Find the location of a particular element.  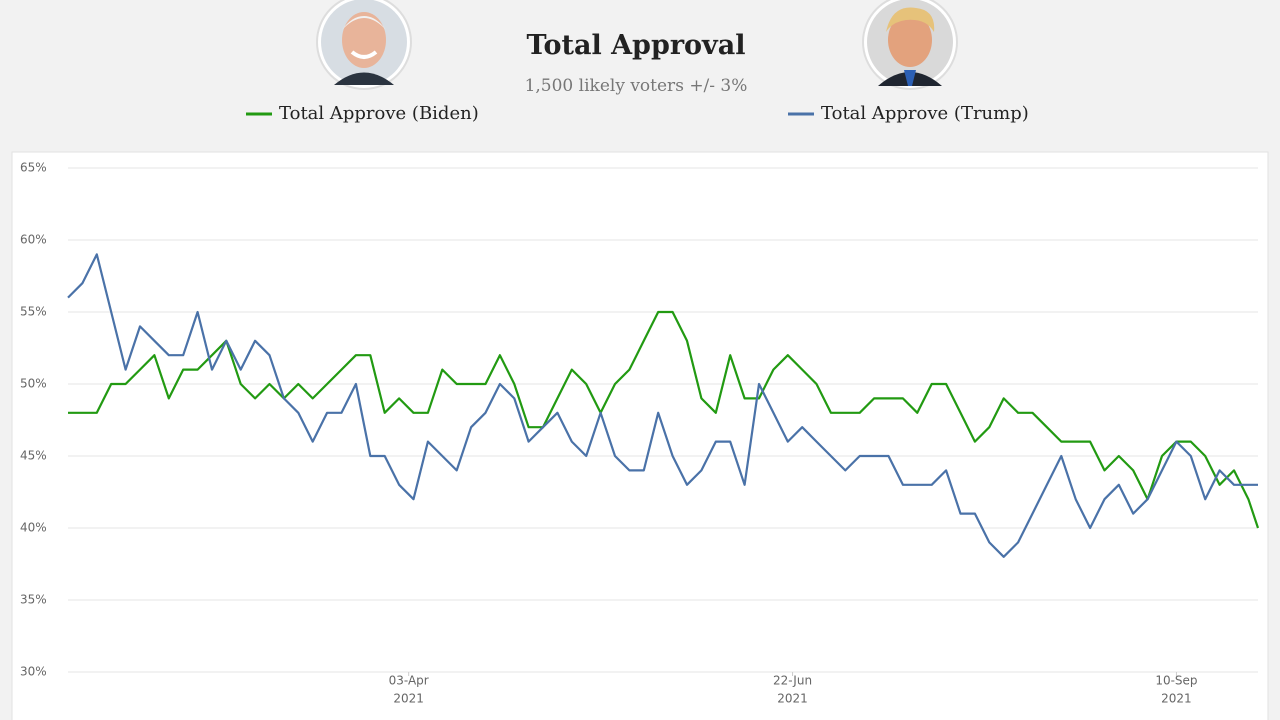

y-tick-label: 35% is located at coordinates (33, 600).